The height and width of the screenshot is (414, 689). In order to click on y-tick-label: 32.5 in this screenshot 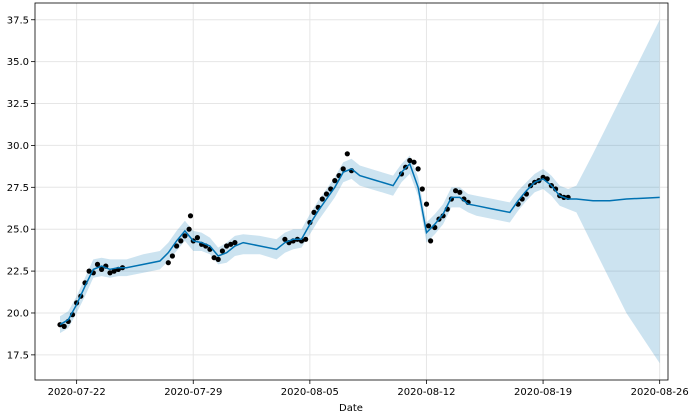, I will do `click(18, 104)`.